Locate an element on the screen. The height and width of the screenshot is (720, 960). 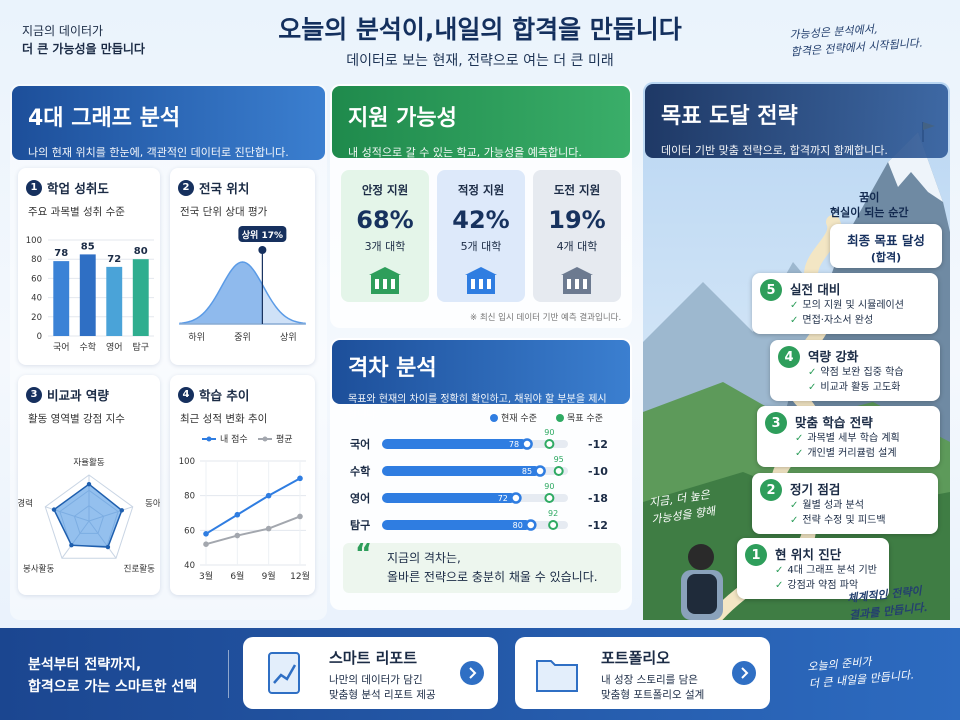
step-title: 정기 점검 is located at coordinates (815, 489).